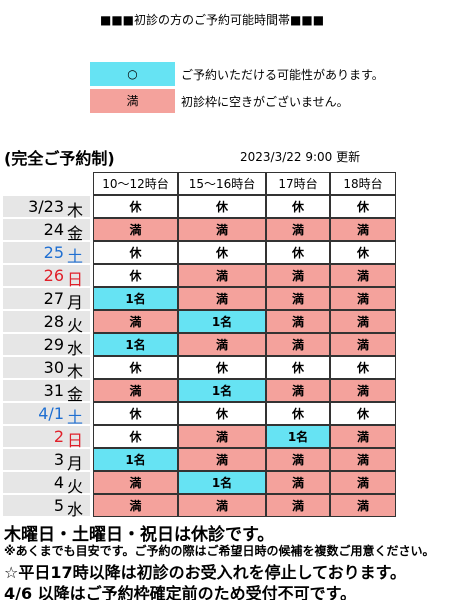 The height and width of the screenshot is (600, 471). What do you see at coordinates (75, 325) in the screenshot?
I see `weekday: 火` at bounding box center [75, 325].